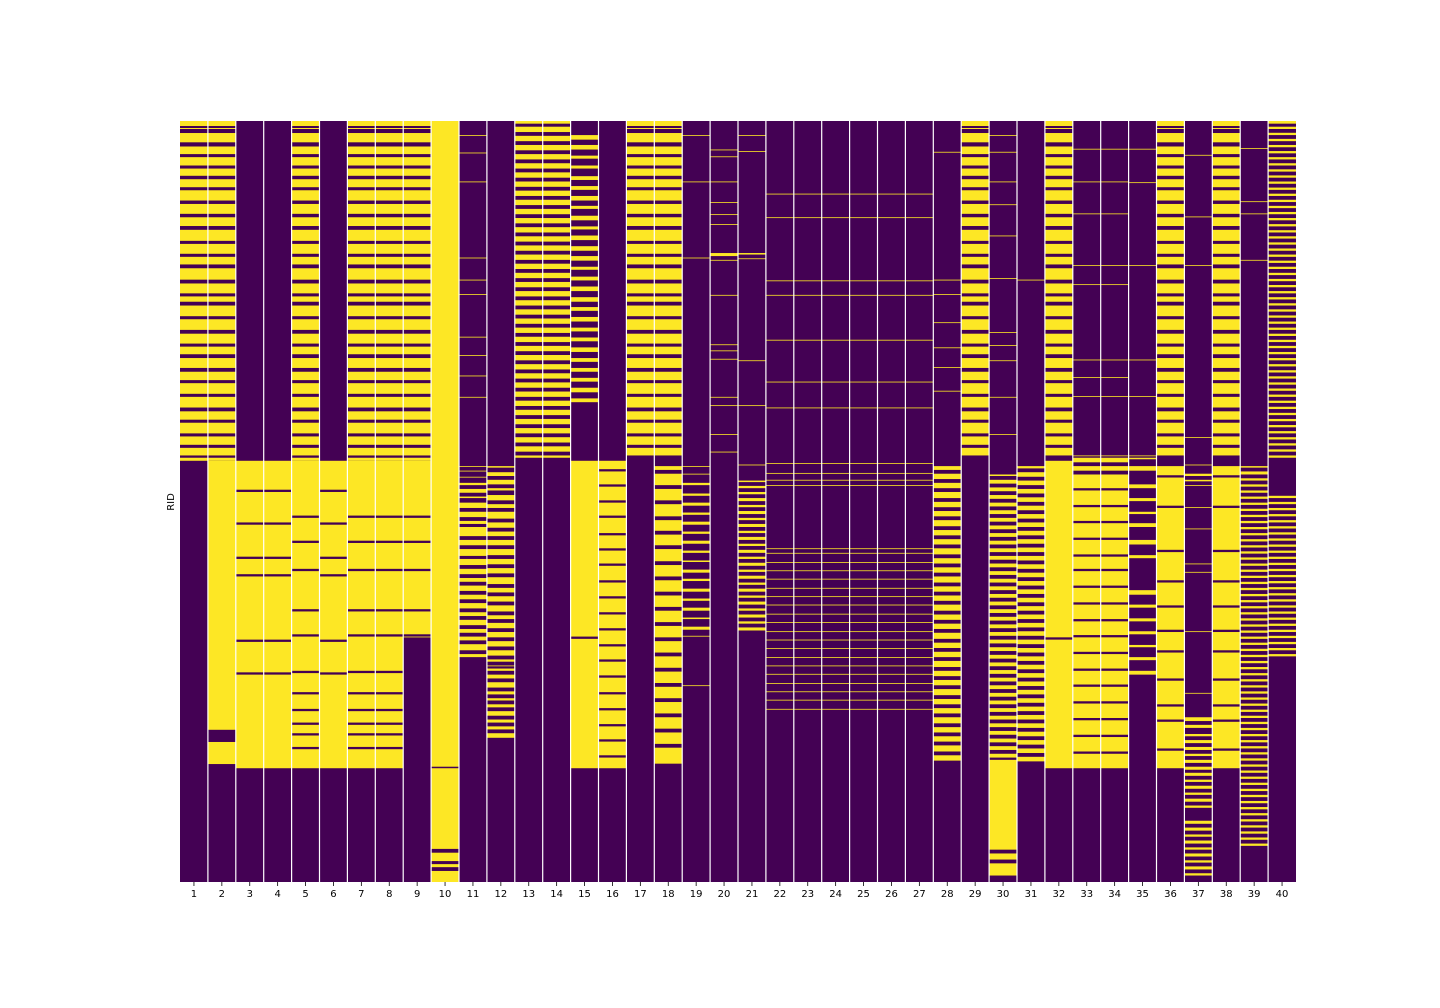  What do you see at coordinates (835, 894) in the screenshot?
I see `x-tick-label: 24` at bounding box center [835, 894].